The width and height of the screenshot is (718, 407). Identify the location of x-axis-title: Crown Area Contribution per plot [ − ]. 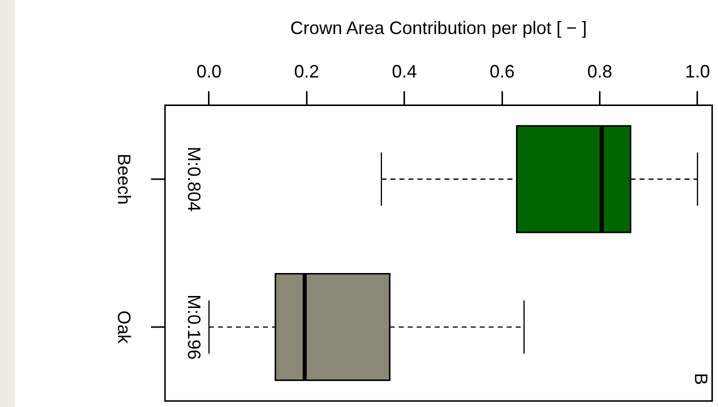
(438, 28).